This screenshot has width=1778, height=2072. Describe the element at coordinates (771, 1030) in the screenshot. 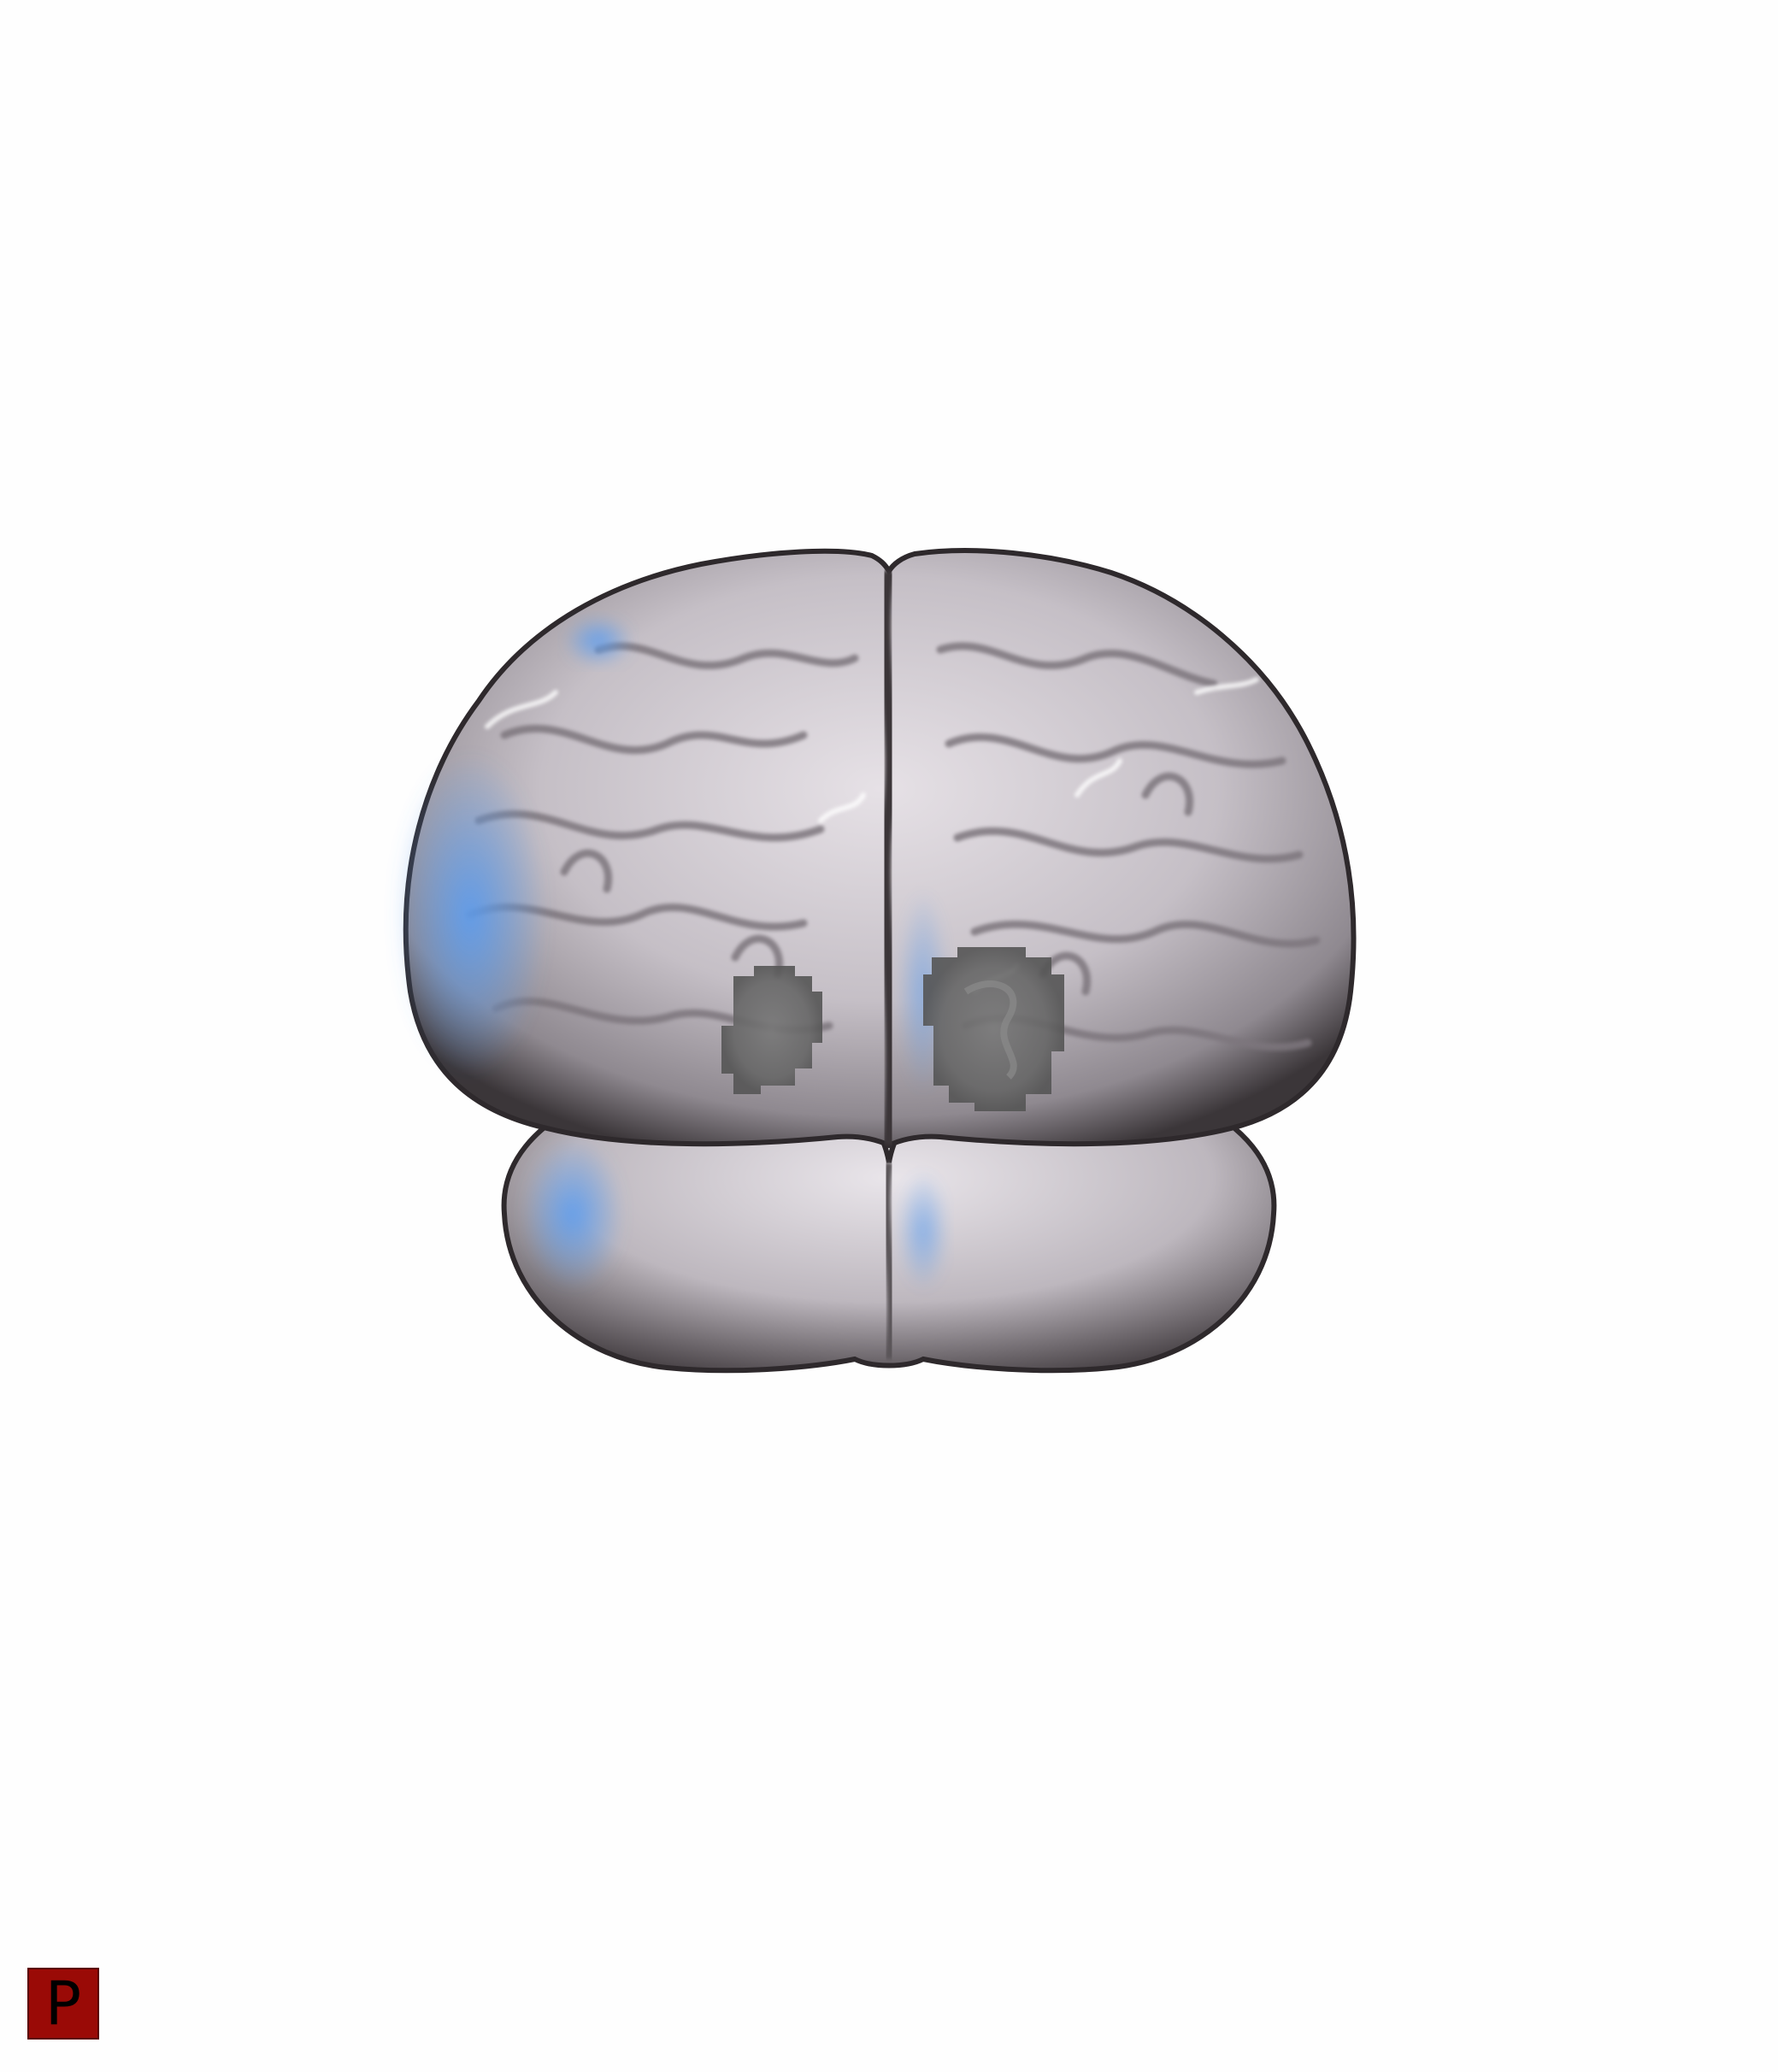

I see `roi-left` at that location.